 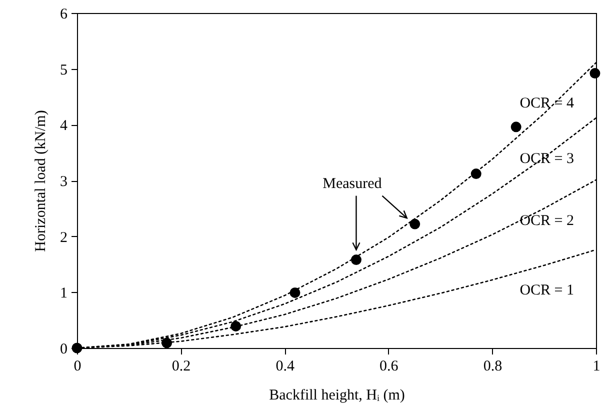 I want to click on series-label: OCR = 1, so click(x=547, y=290).